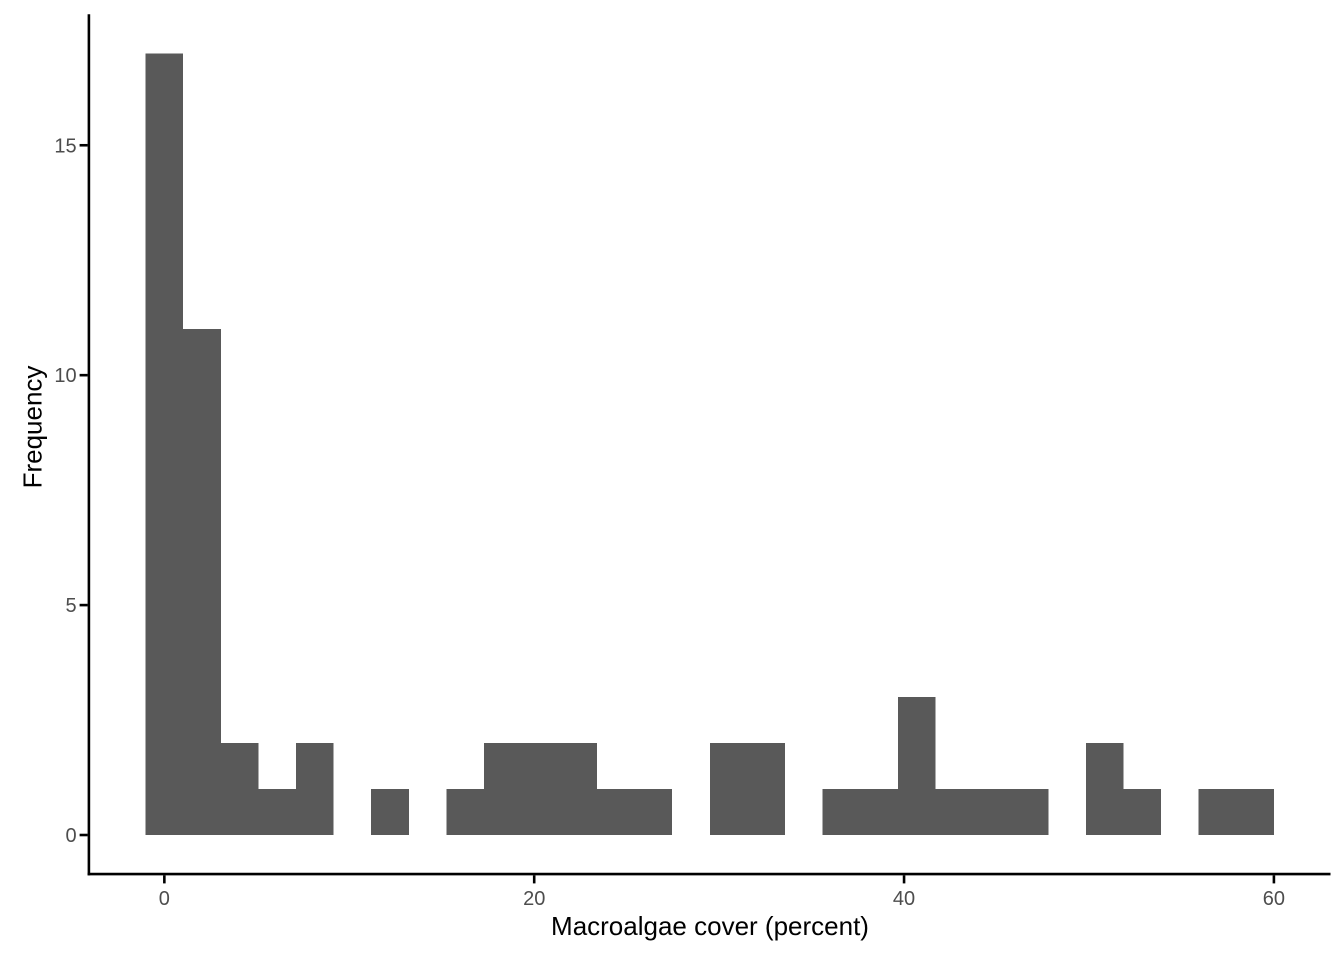 The image size is (1344, 960). Describe the element at coordinates (70, 606) in the screenshot. I see `y-tick-label: 5` at that location.